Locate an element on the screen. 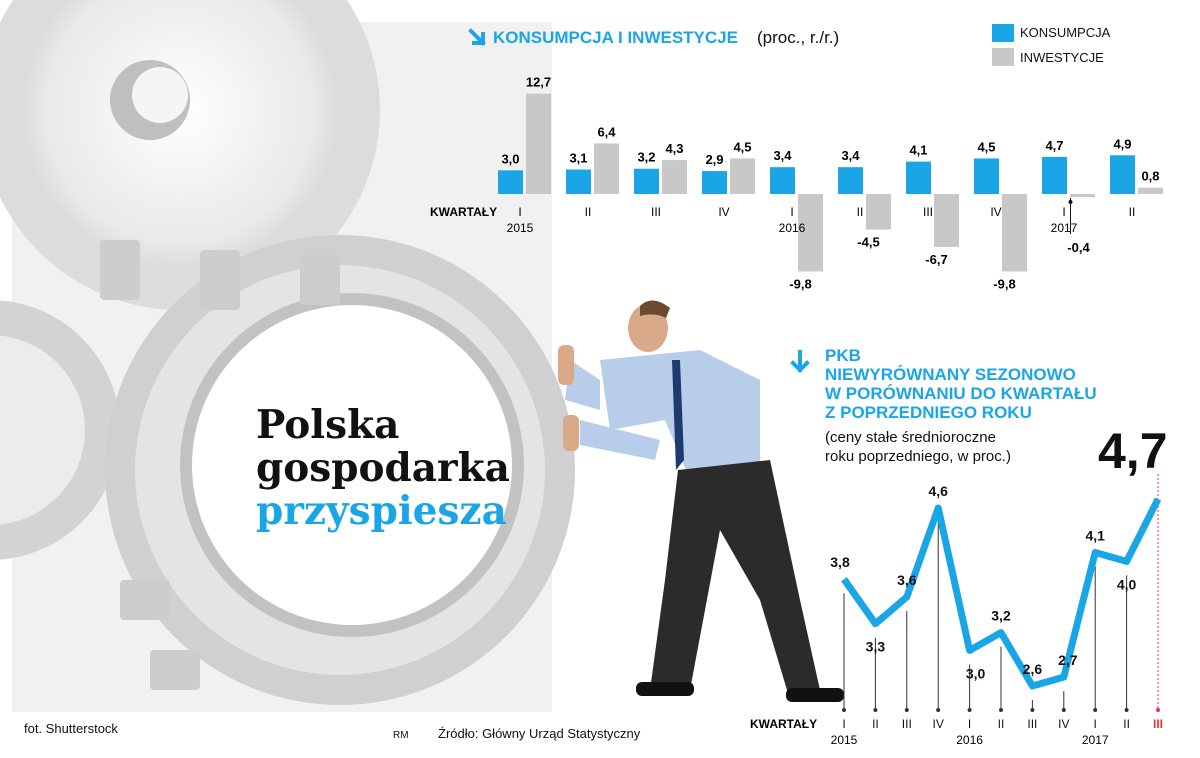  headline: Polska gospodarka przyspiesza is located at coordinates (383, 468).